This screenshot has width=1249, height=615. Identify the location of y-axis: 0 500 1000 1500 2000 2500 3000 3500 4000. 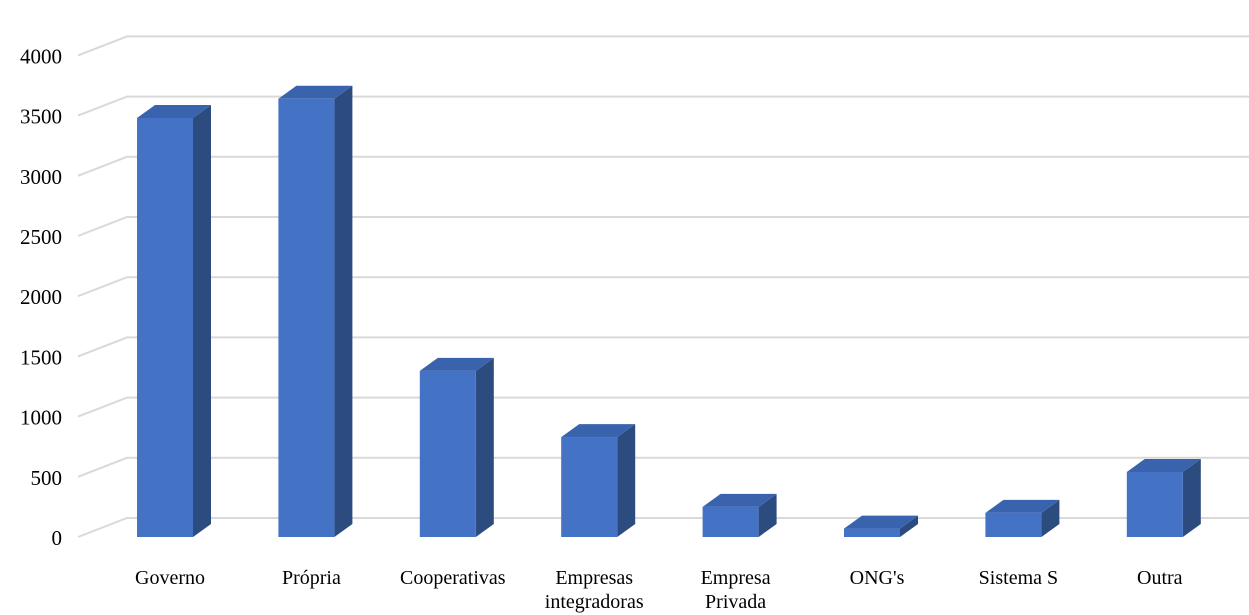
(41, 297).